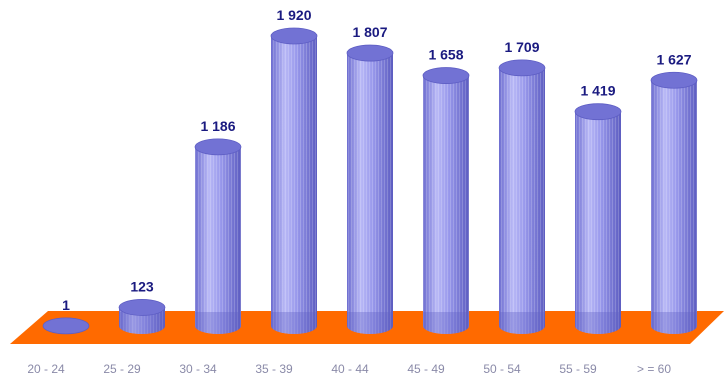 This screenshot has height=378, width=724. Describe the element at coordinates (66, 305) in the screenshot. I see `value-label-1: 1` at that location.